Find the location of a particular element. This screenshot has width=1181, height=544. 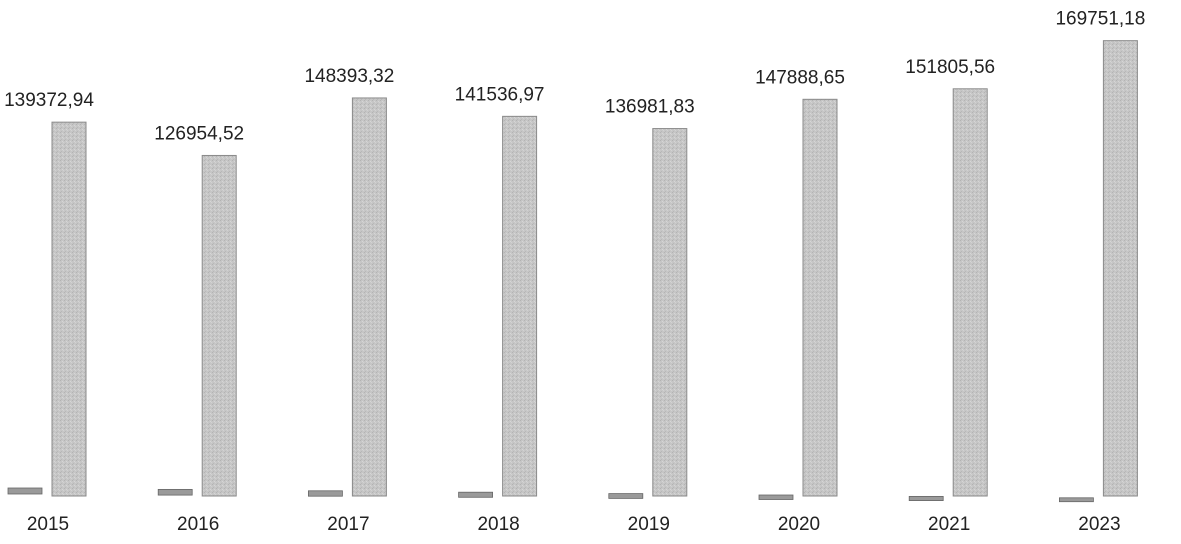

data-label-2018: 141536,97 is located at coordinates (500, 94).